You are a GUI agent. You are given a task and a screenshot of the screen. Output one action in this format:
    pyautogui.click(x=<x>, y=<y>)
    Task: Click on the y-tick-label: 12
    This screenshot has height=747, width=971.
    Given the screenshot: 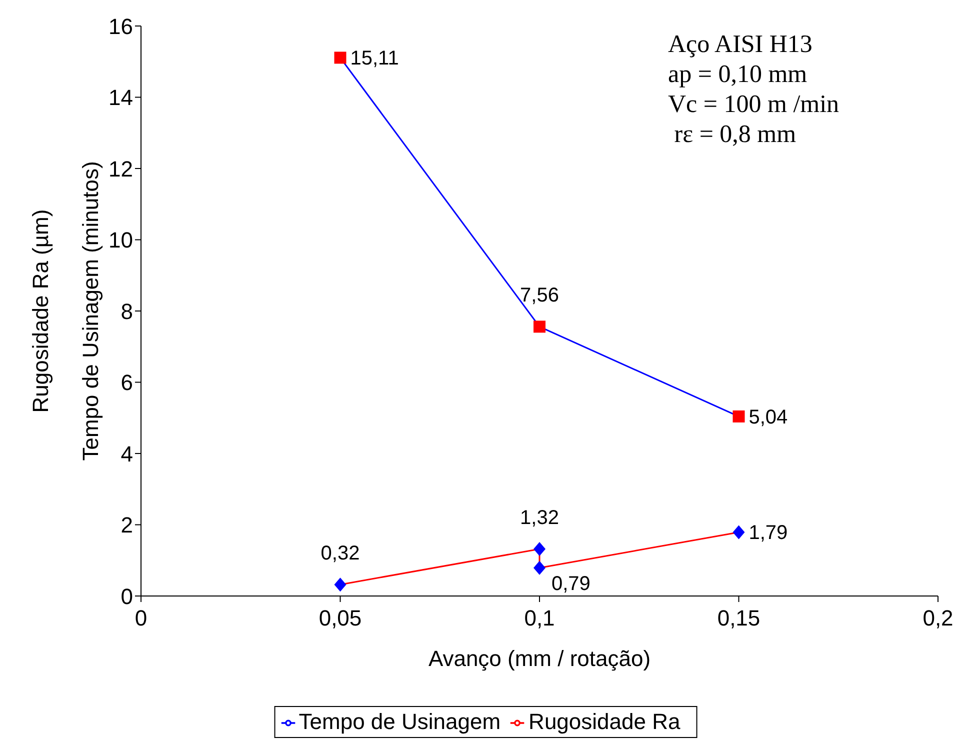 What is the action you would take?
    pyautogui.click(x=120, y=169)
    